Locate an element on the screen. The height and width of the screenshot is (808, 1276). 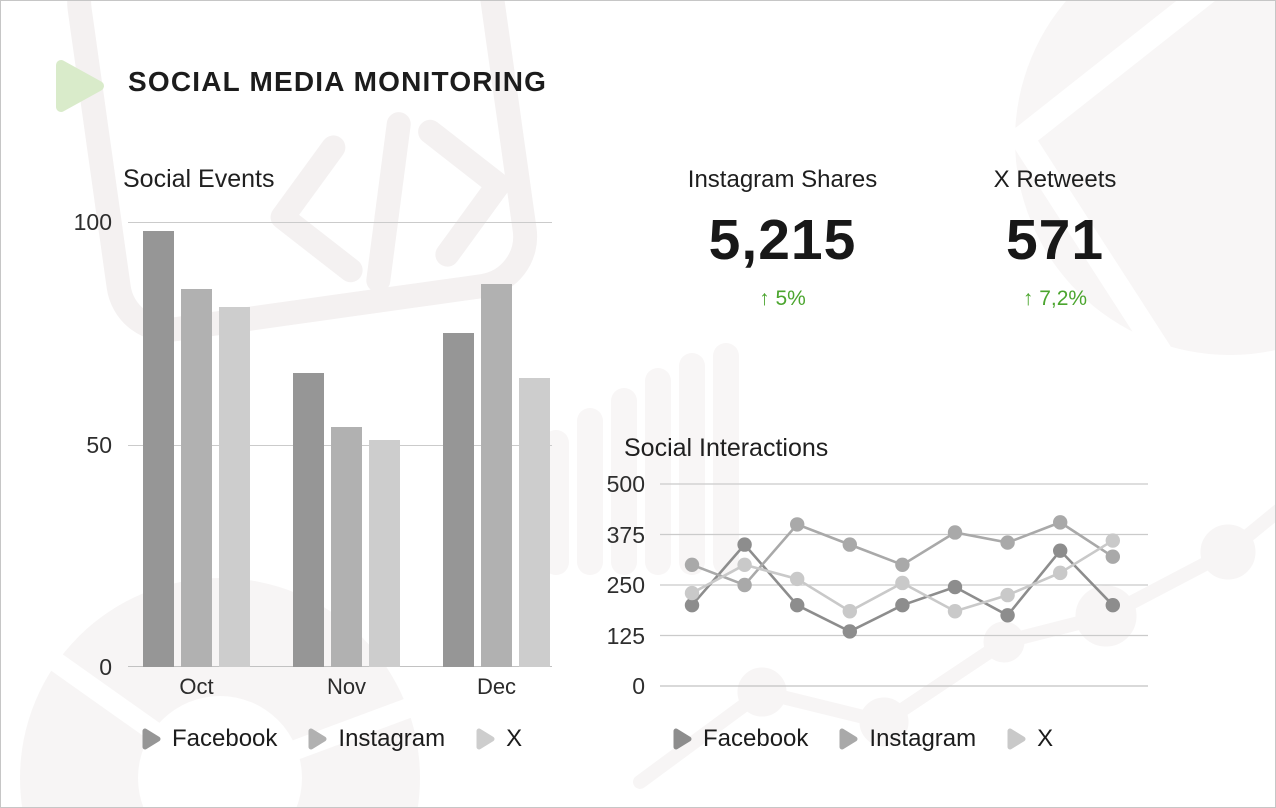
line-y-tick-label: 375 is located at coordinates (625, 534).